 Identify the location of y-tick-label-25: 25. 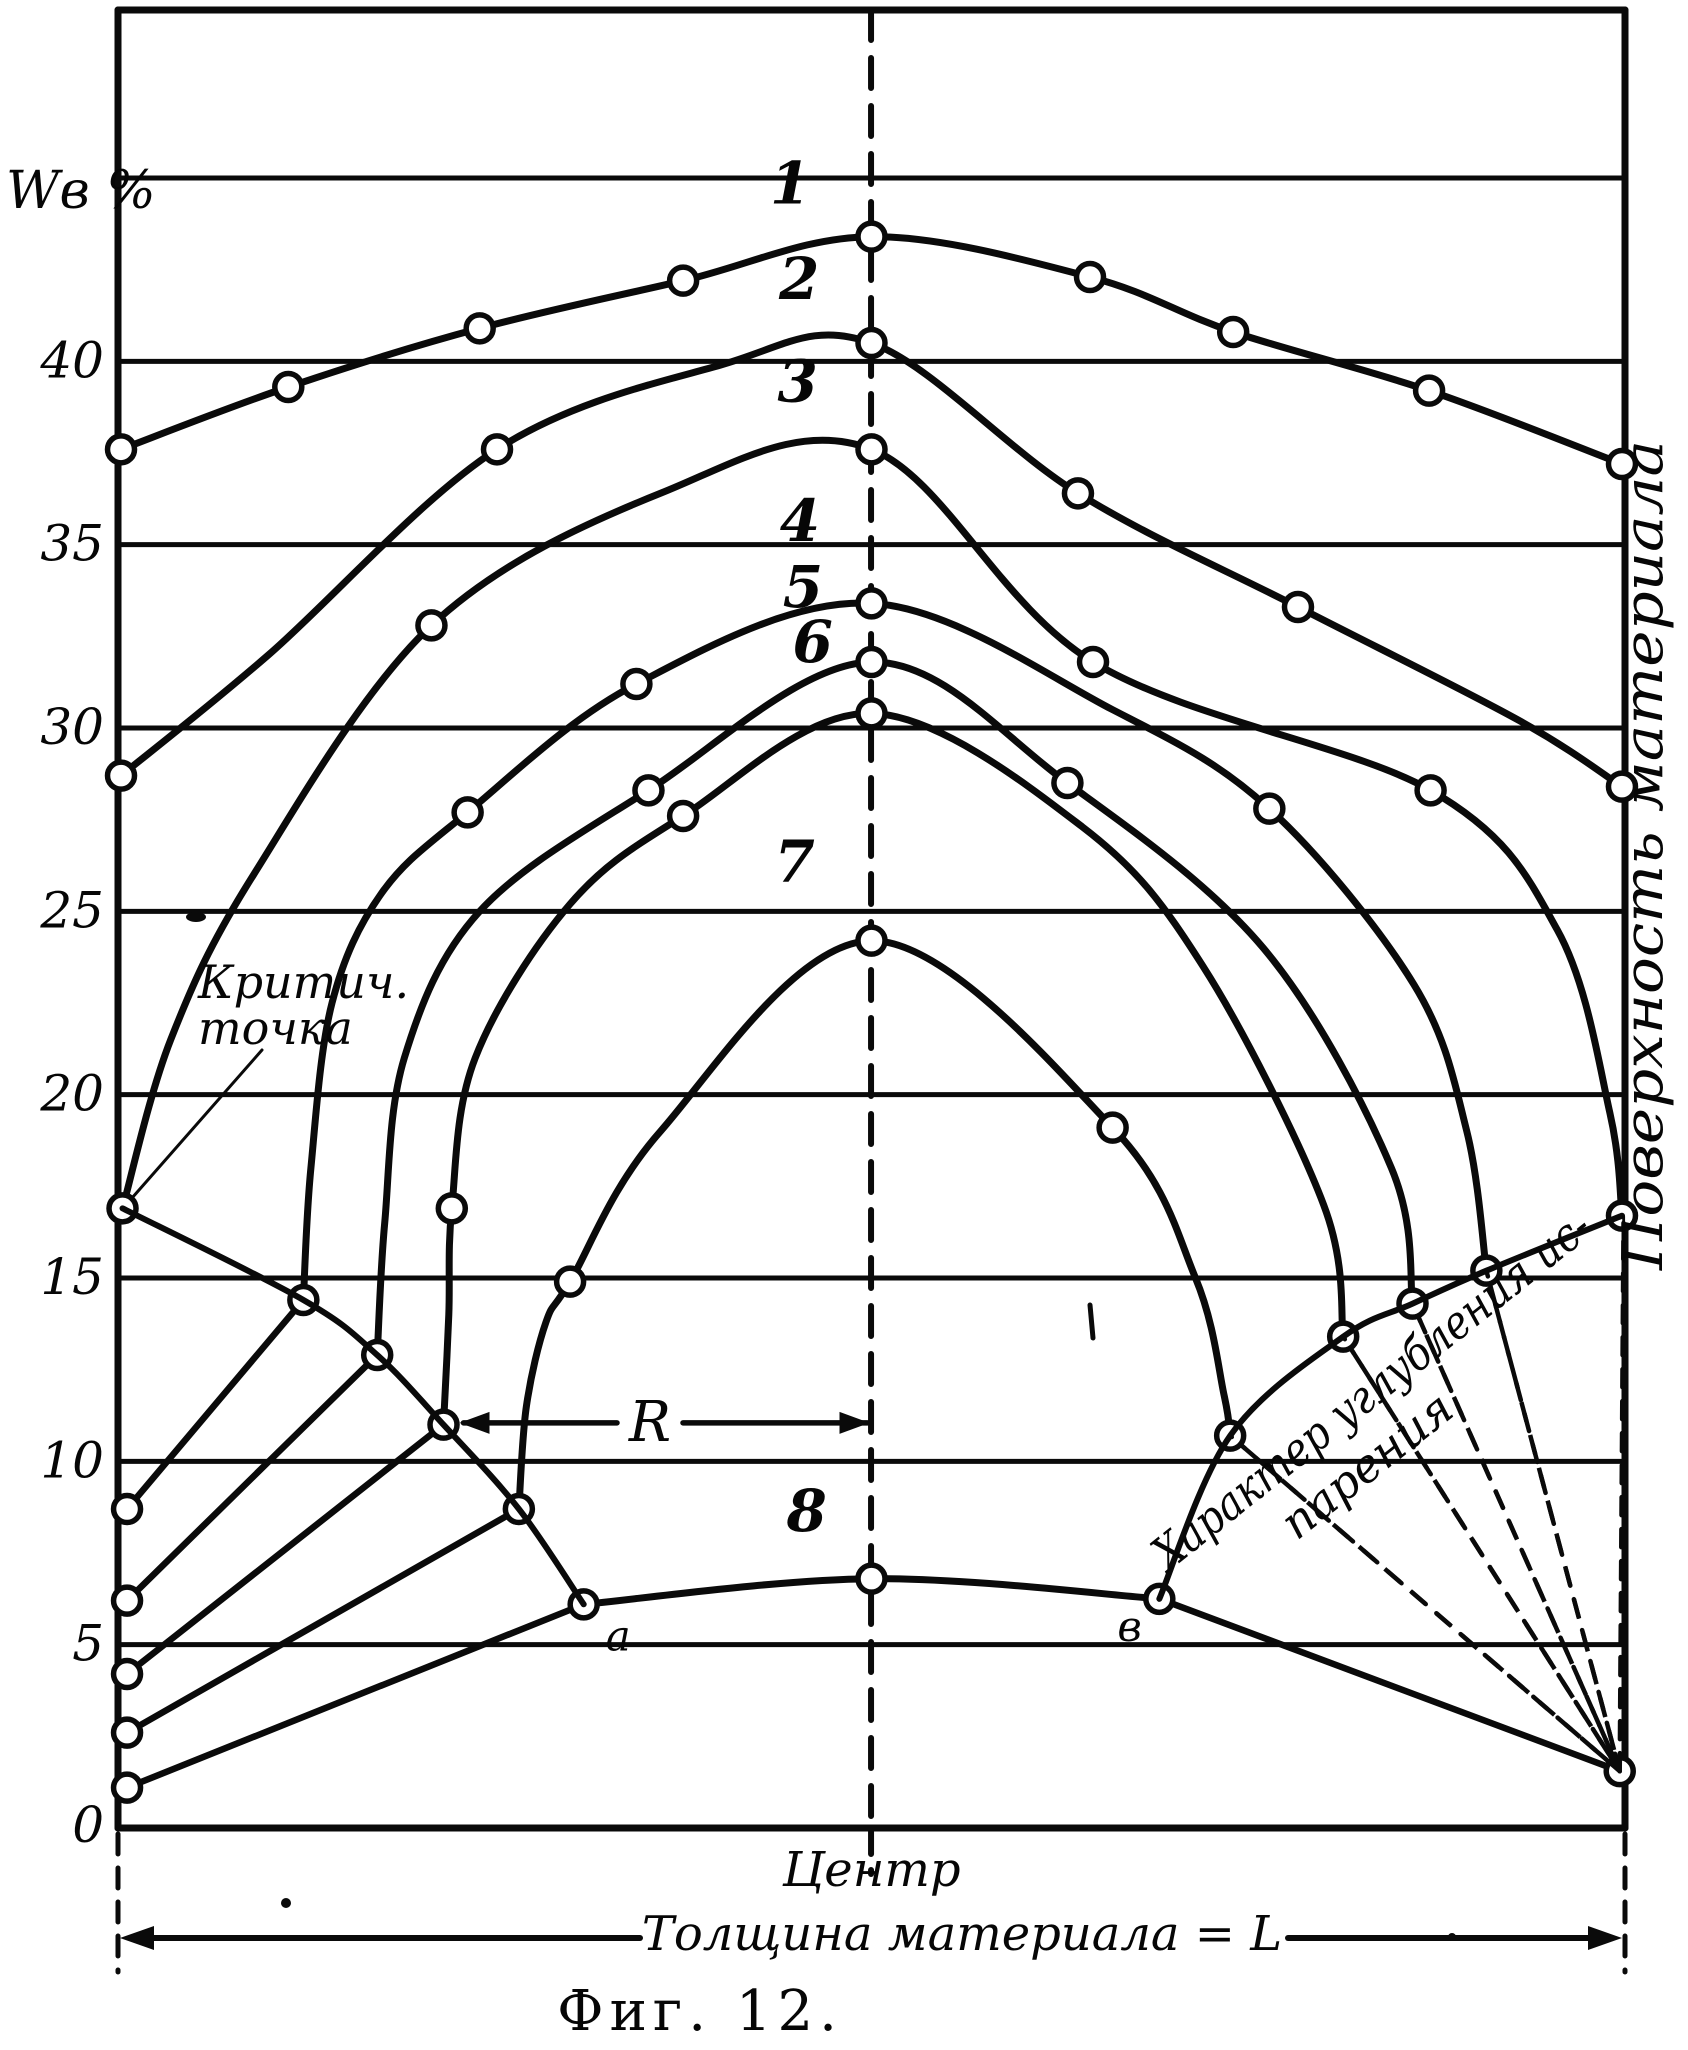
(71, 910).